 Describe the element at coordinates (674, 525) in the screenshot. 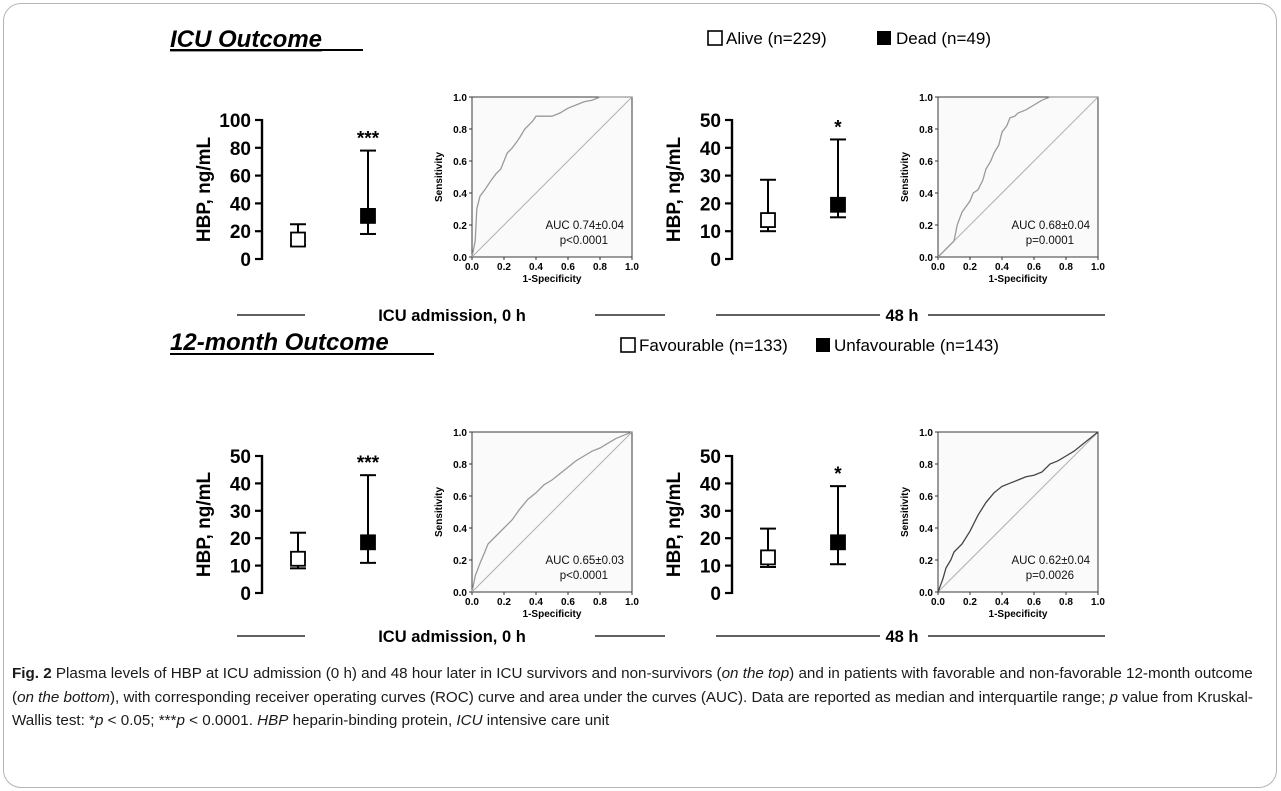

I see `y-axis-label: HBP, ng/mL` at that location.